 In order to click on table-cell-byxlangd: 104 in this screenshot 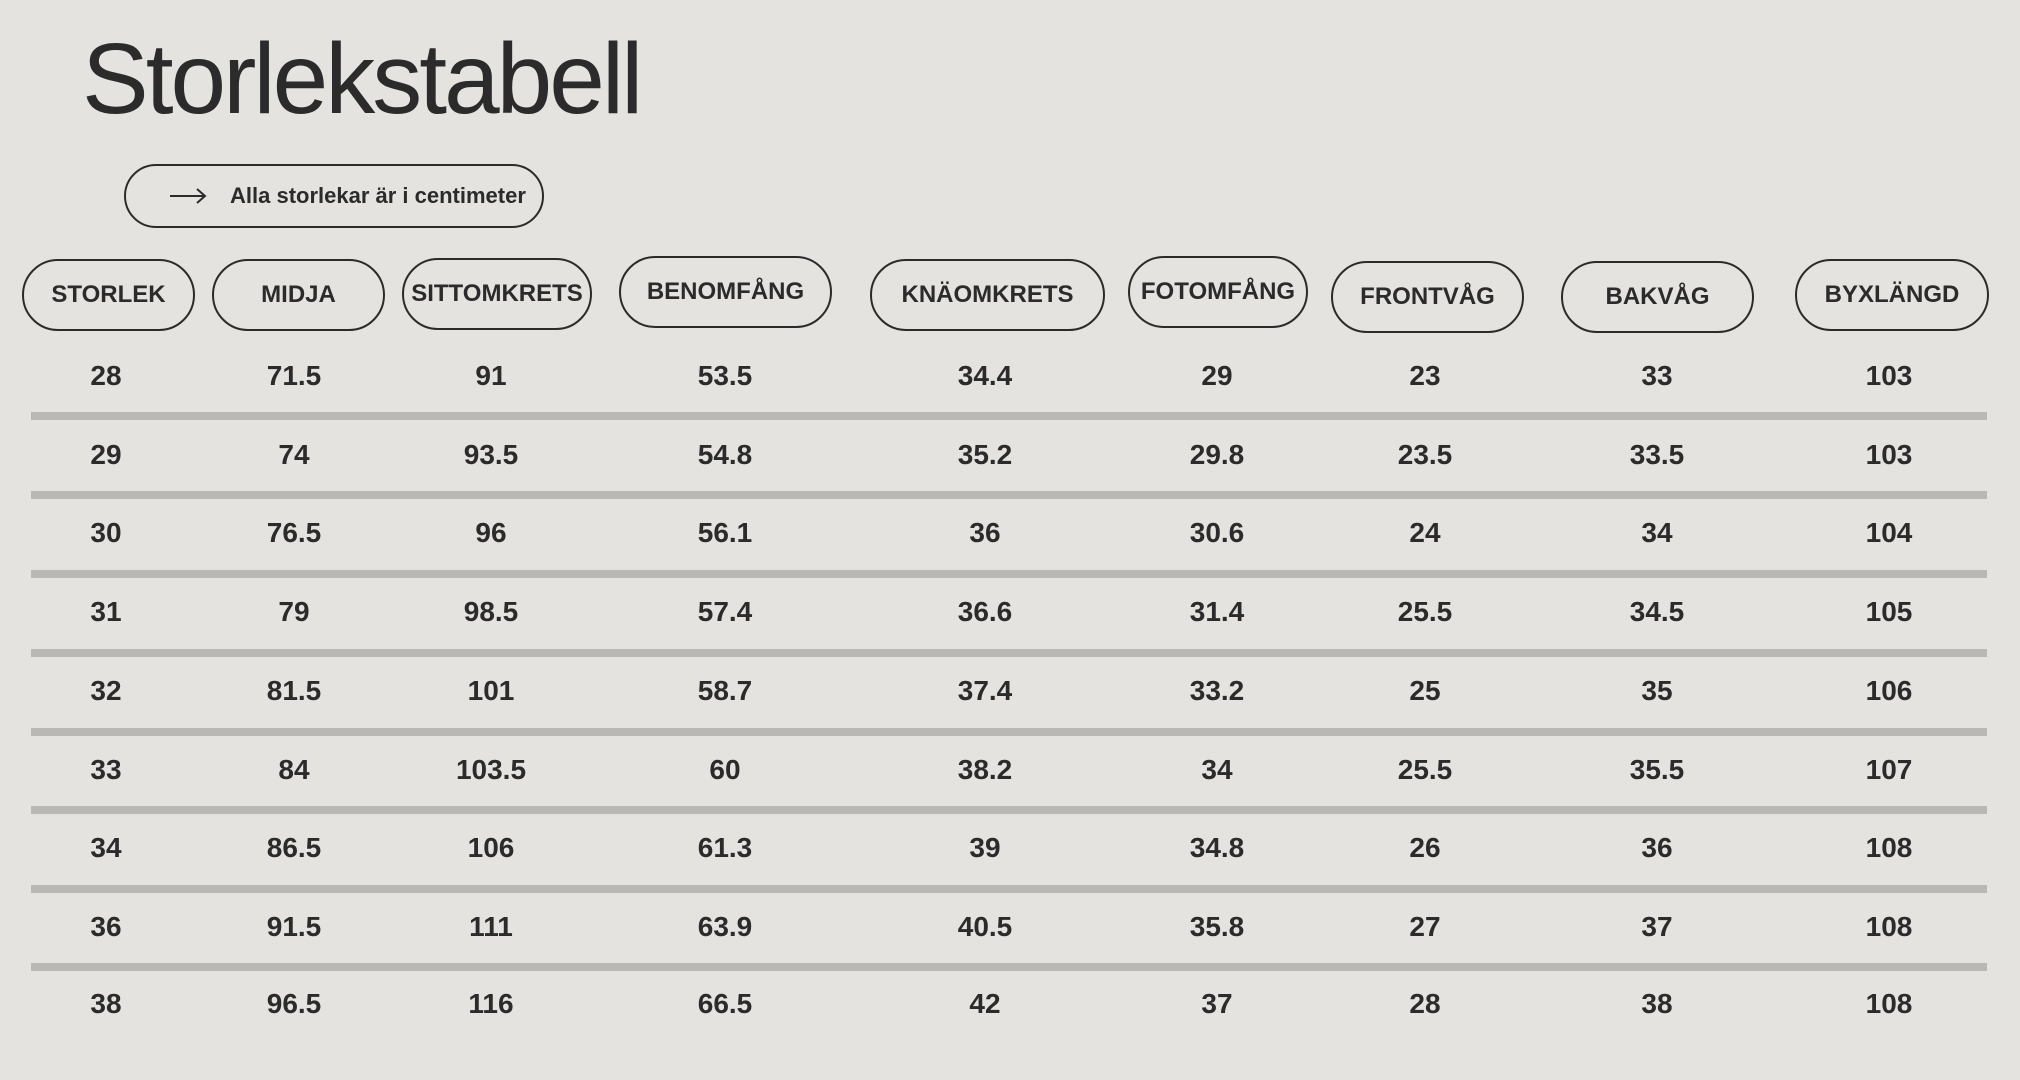, I will do `click(1889, 532)`.